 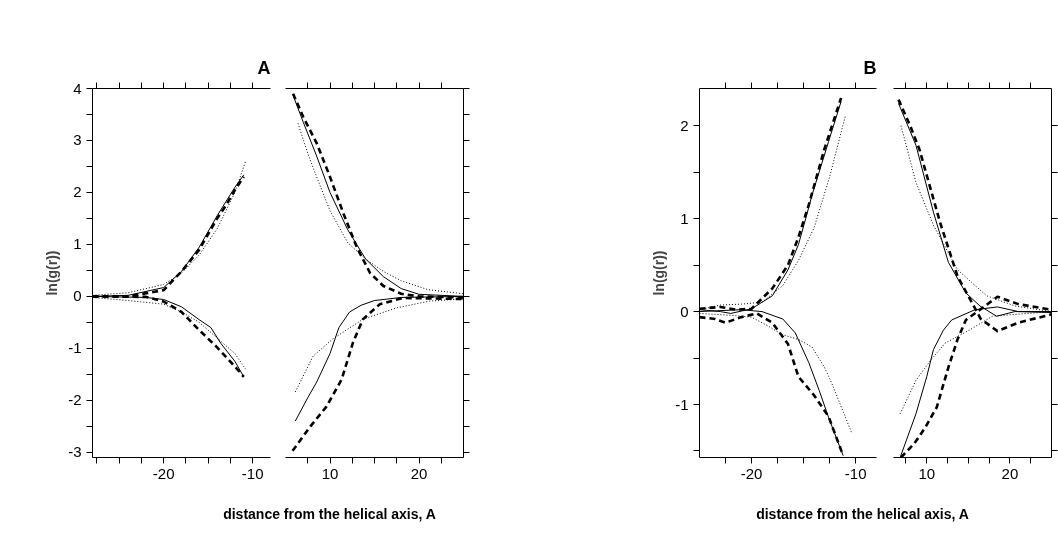 What do you see at coordinates (264, 67) in the screenshot?
I see `chart-title: A` at bounding box center [264, 67].